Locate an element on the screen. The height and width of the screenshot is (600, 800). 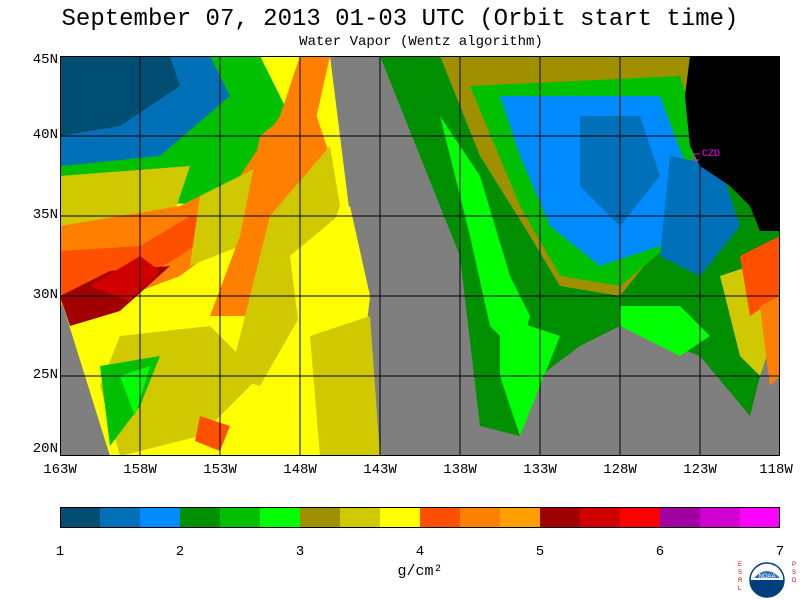
lat-label-40n: 40N is located at coordinates (45, 135).